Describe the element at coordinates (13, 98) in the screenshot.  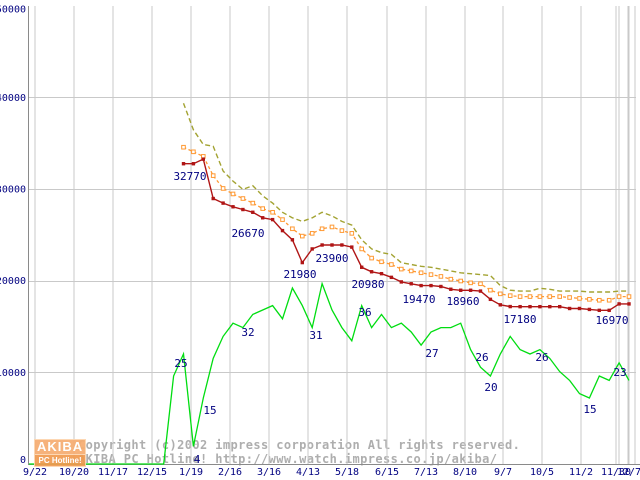
I see `y-axis-tick-label: 40000` at that location.